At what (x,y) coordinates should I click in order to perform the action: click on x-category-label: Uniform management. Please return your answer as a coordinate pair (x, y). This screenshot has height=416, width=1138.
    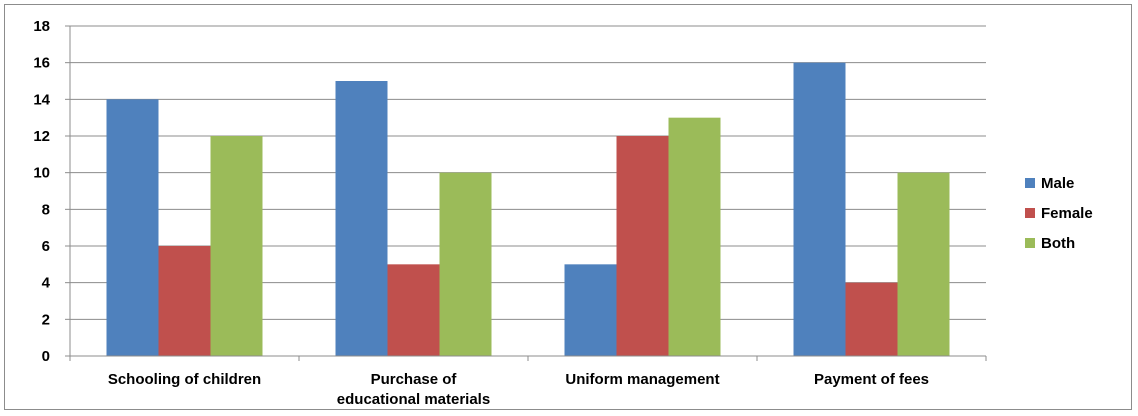
    Looking at the image, I should click on (642, 379).